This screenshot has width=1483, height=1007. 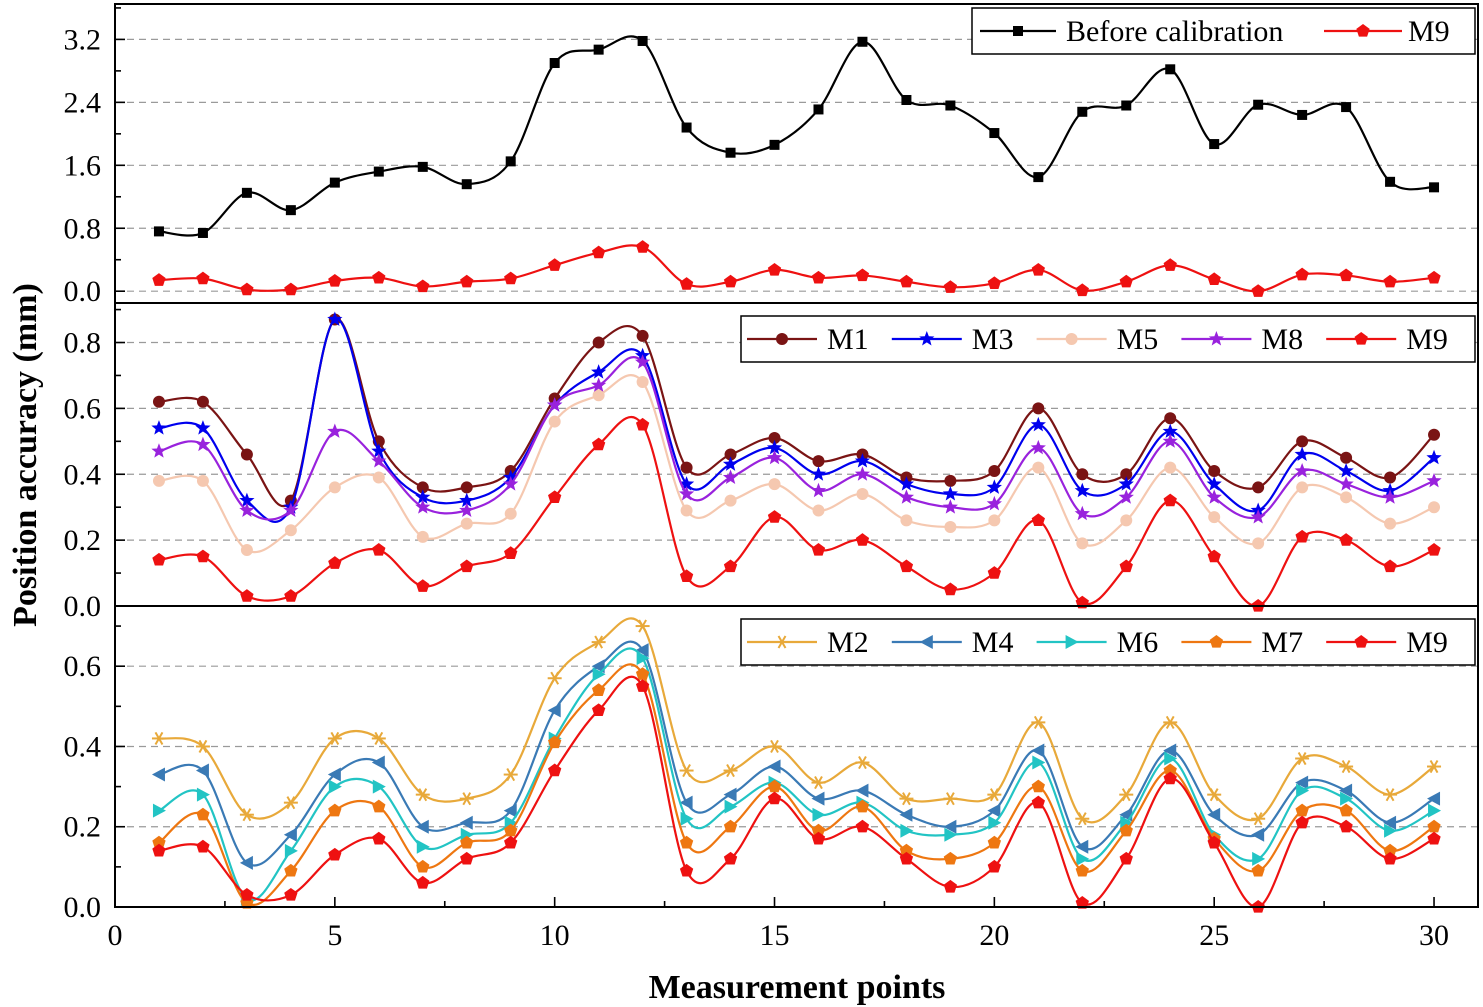 I want to click on x-tick-label: 0, so click(x=115, y=935).